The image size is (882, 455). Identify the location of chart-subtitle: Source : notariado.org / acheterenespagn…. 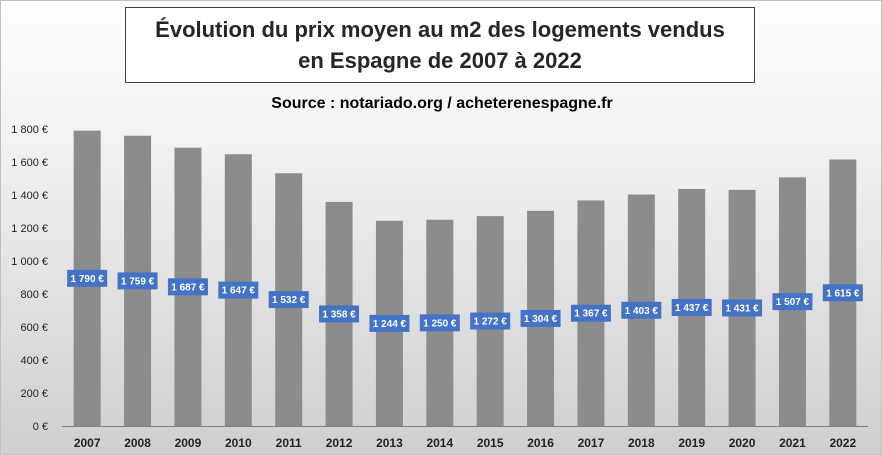
(442, 103).